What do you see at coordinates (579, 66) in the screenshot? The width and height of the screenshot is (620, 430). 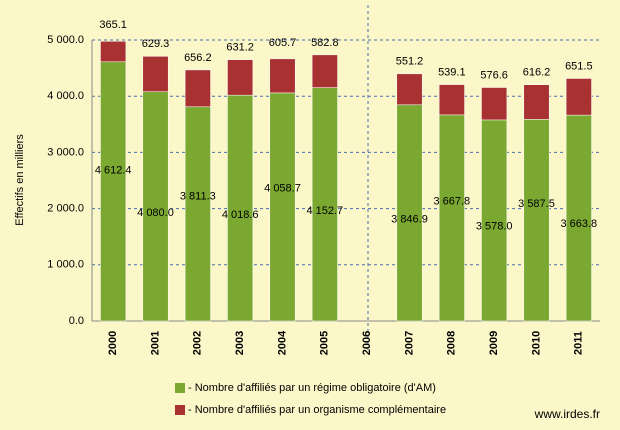 I see `value-label: 651.5` at bounding box center [579, 66].